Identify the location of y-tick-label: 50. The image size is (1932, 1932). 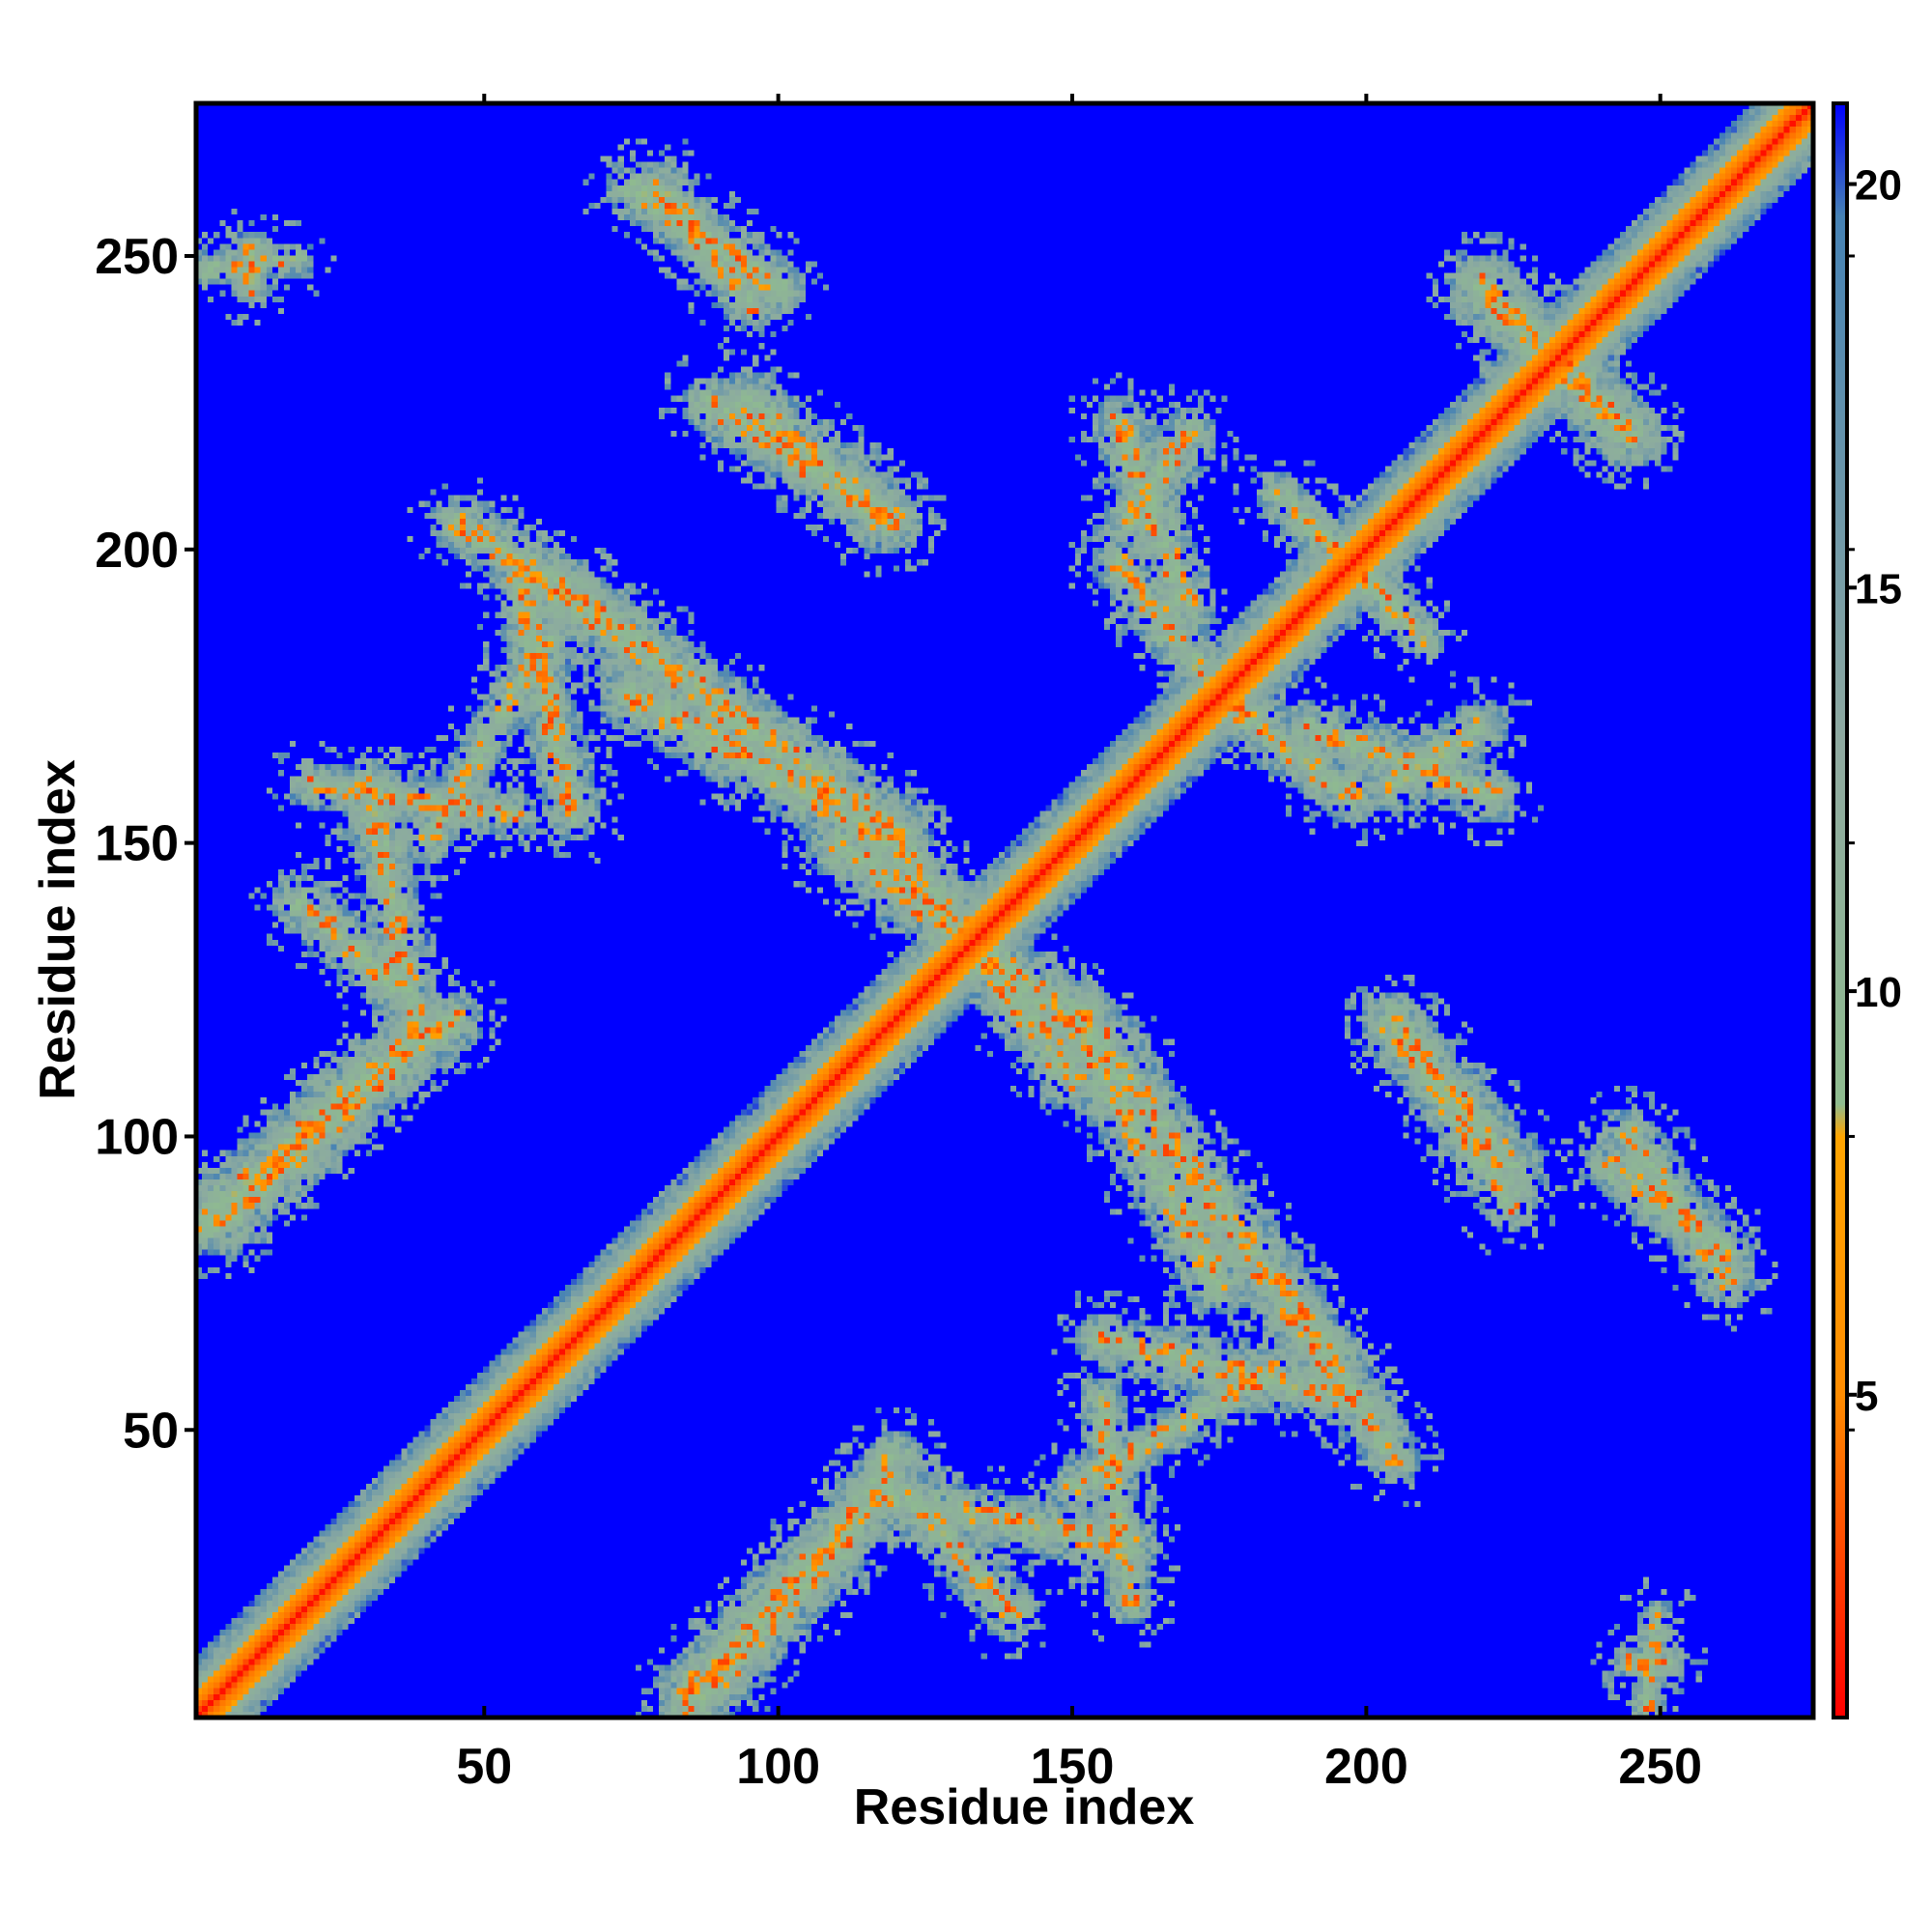
(151, 1431).